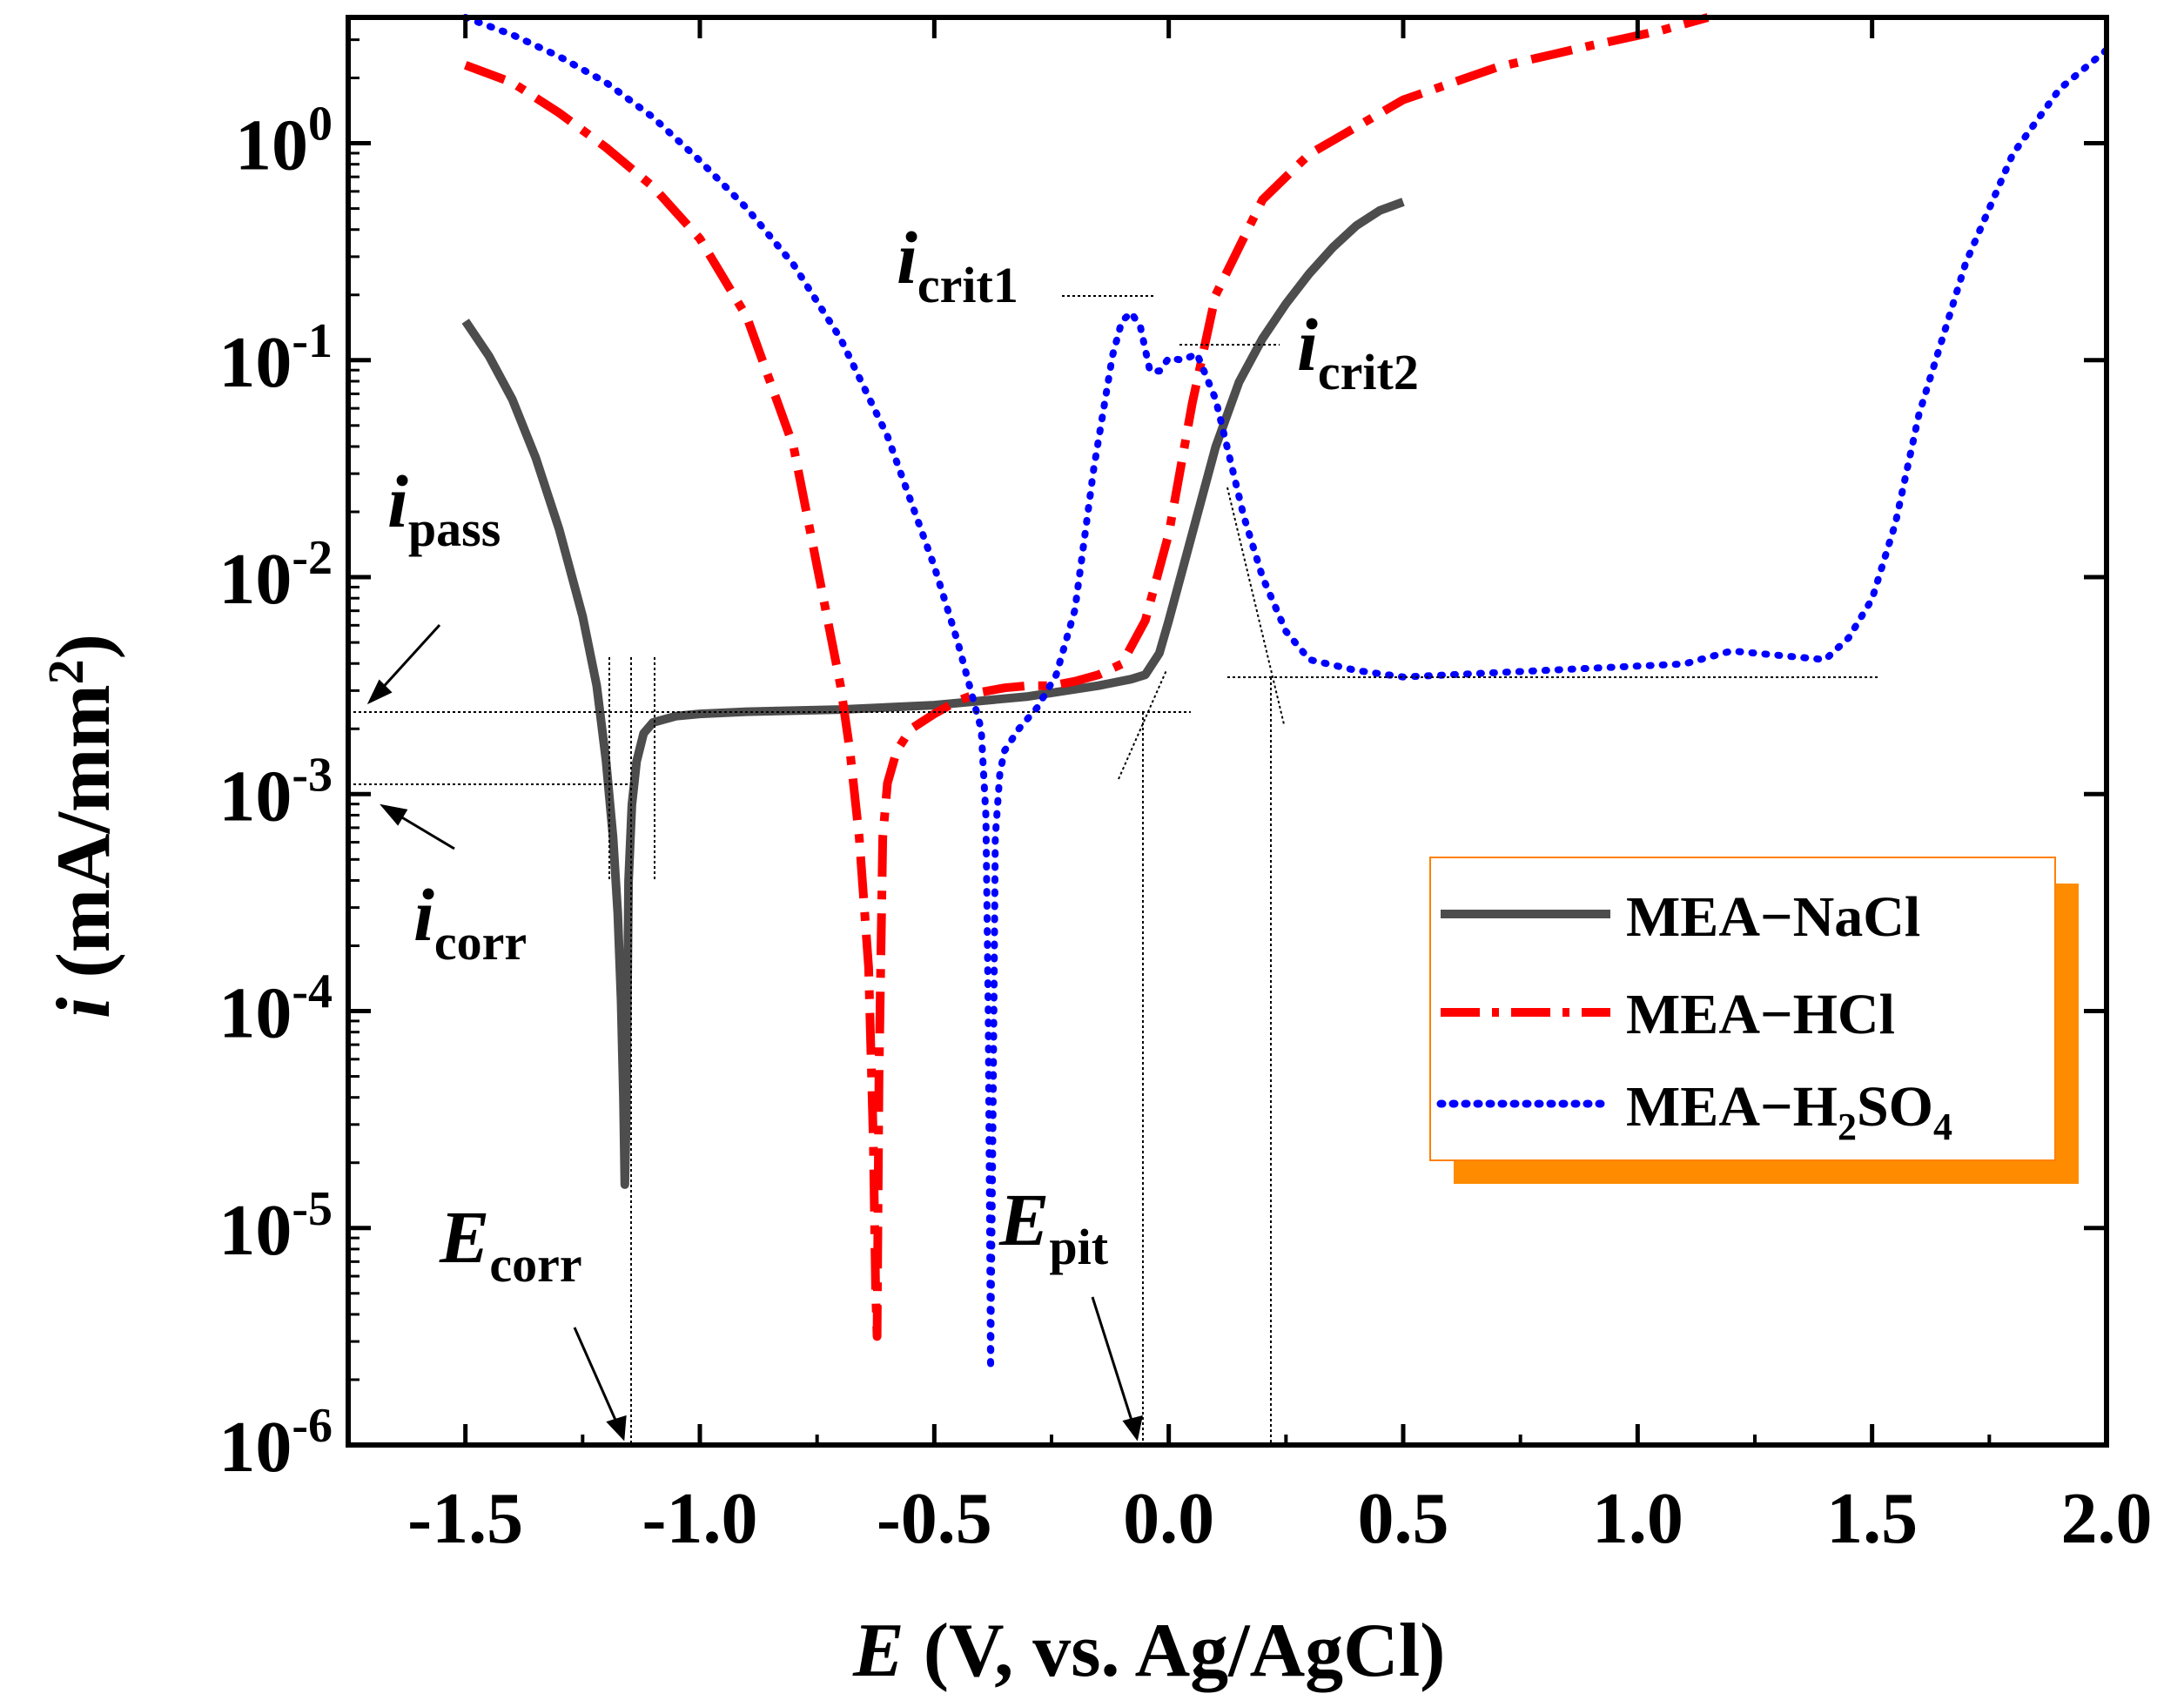  Describe the element at coordinates (1637, 1519) in the screenshot. I see `x-tick-label: 1.0` at that location.